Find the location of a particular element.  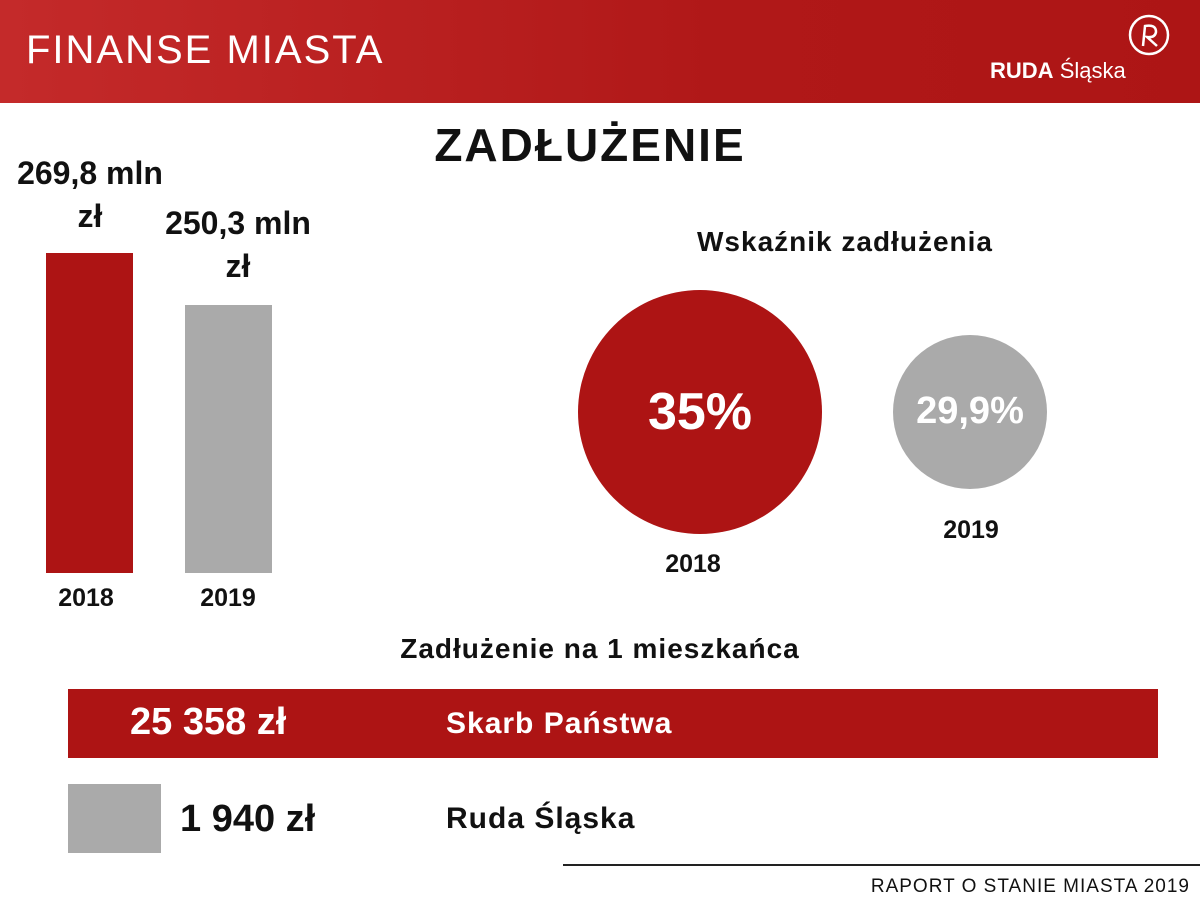

ratio-year-2019: 2019 is located at coordinates (971, 530).